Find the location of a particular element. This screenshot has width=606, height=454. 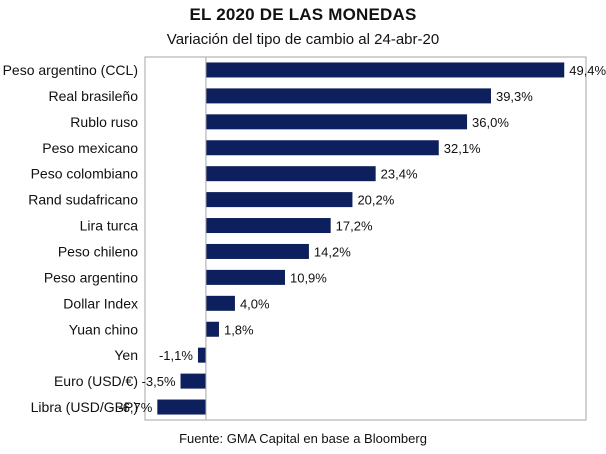

data-label: -3,5% is located at coordinates (159, 381).